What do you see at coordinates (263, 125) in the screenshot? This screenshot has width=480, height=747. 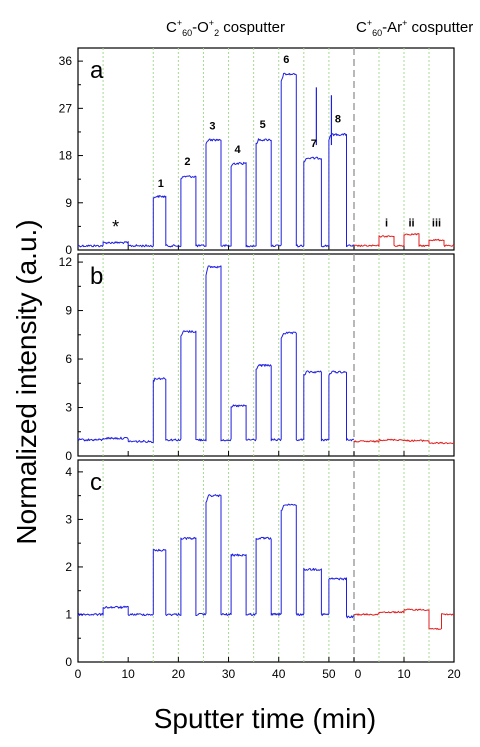 I see `step-label: 5` at bounding box center [263, 125].